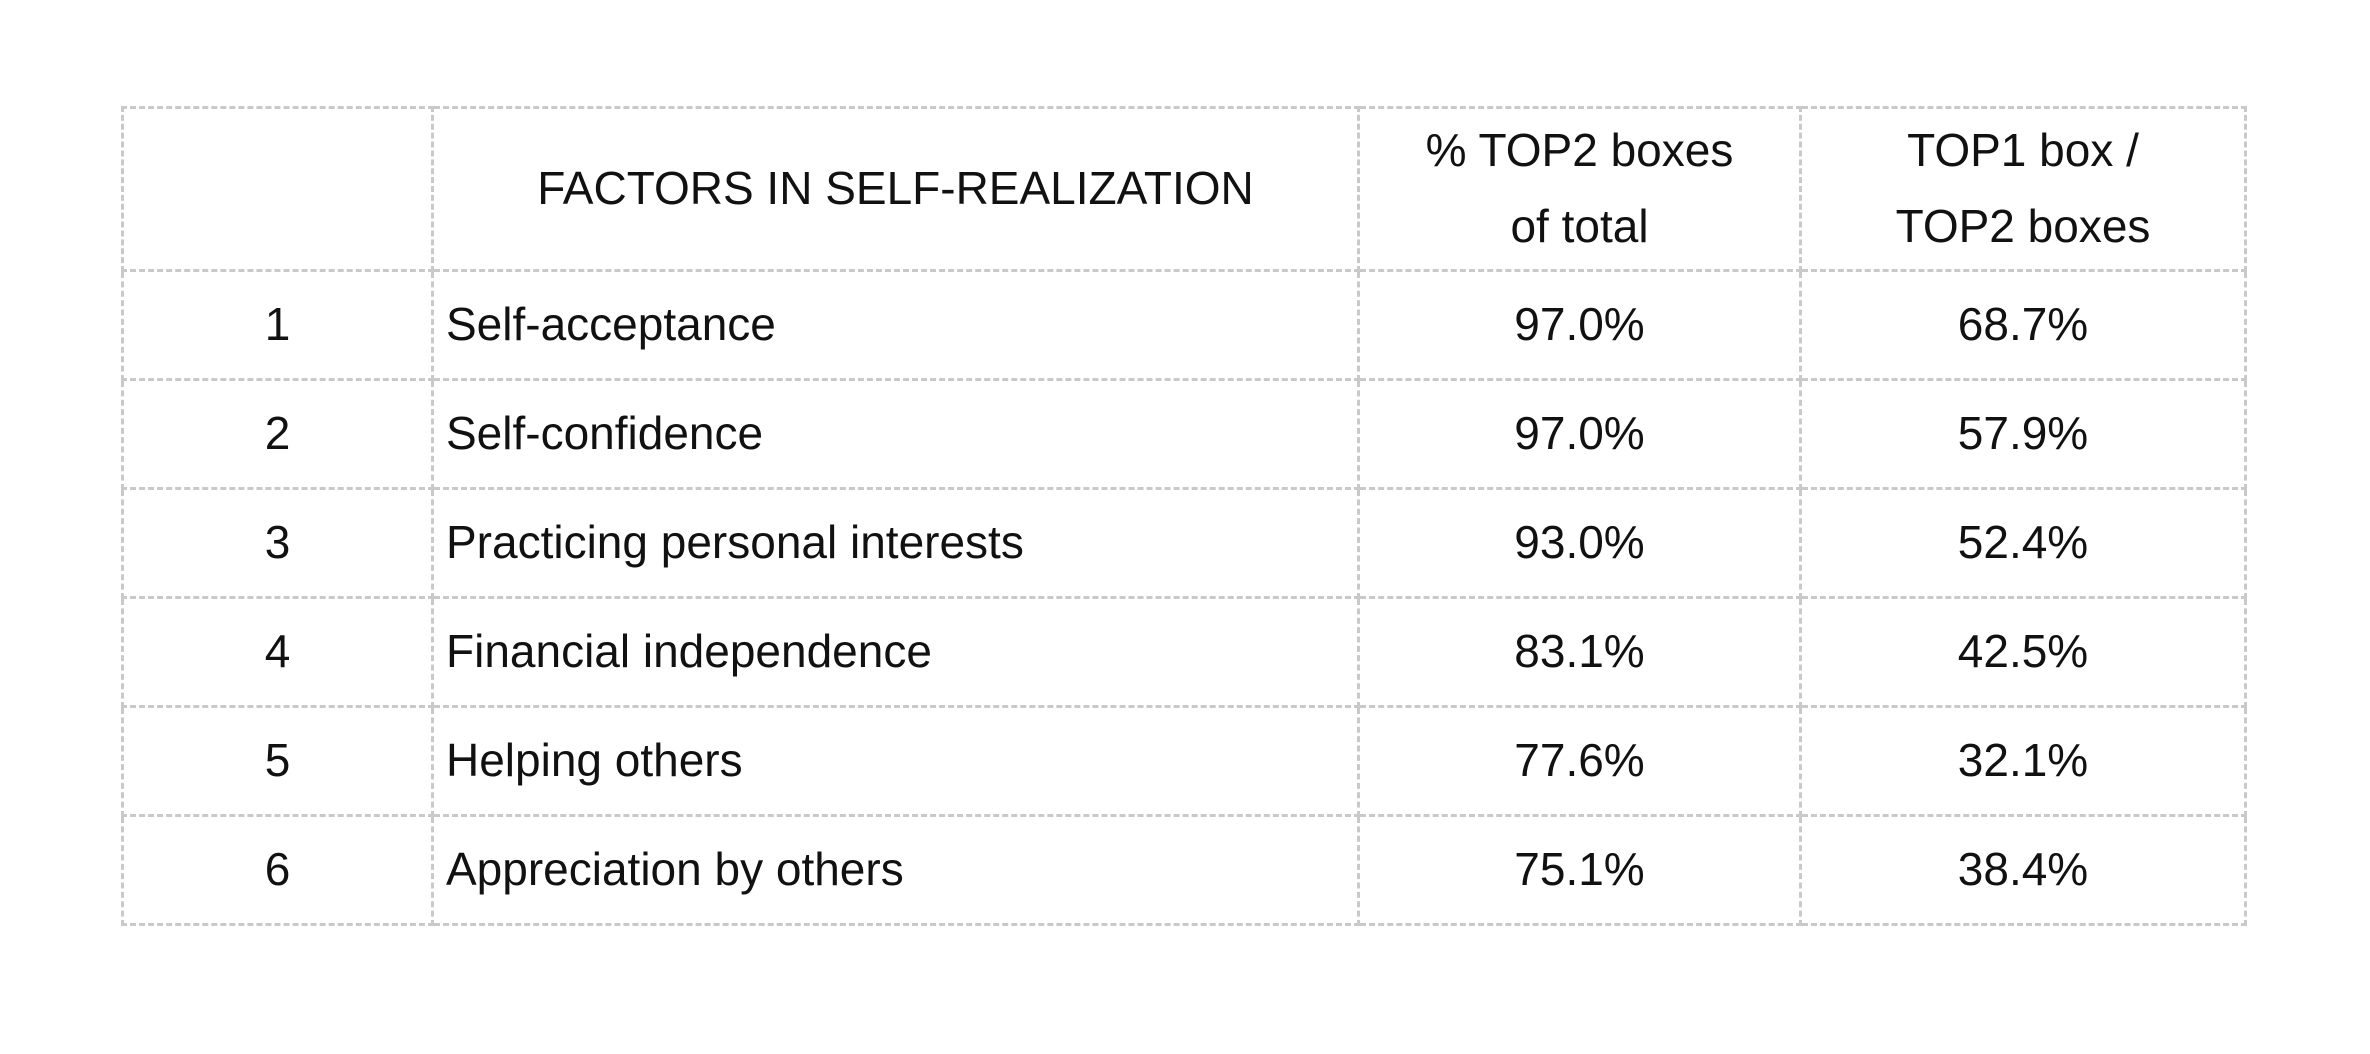  Describe the element at coordinates (277, 189) in the screenshot. I see `header-cell` at that location.